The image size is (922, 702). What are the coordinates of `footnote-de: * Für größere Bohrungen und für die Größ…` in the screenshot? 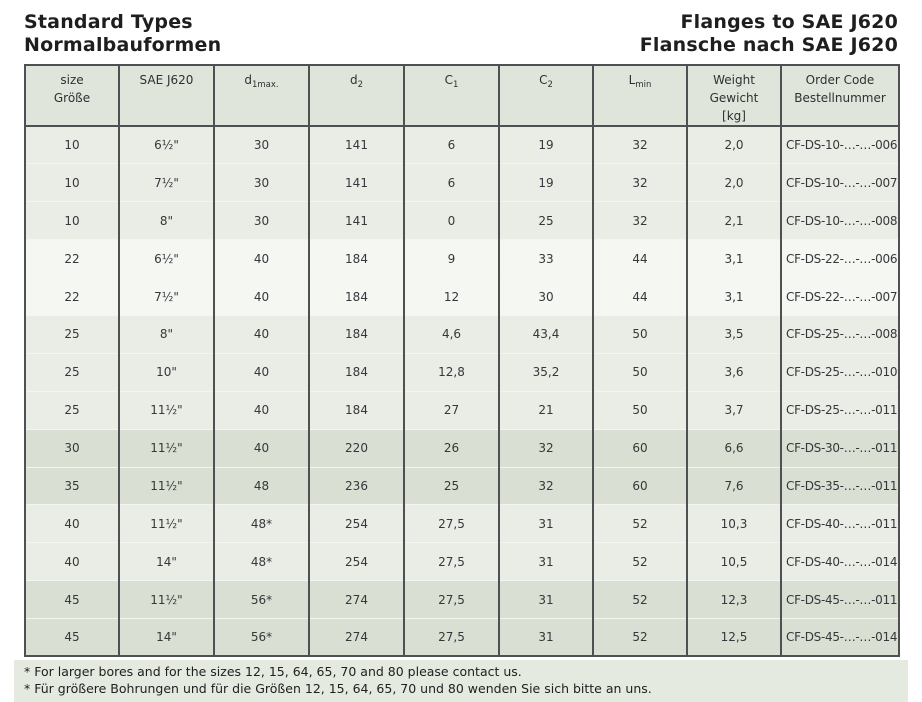 It's located at (338, 689).